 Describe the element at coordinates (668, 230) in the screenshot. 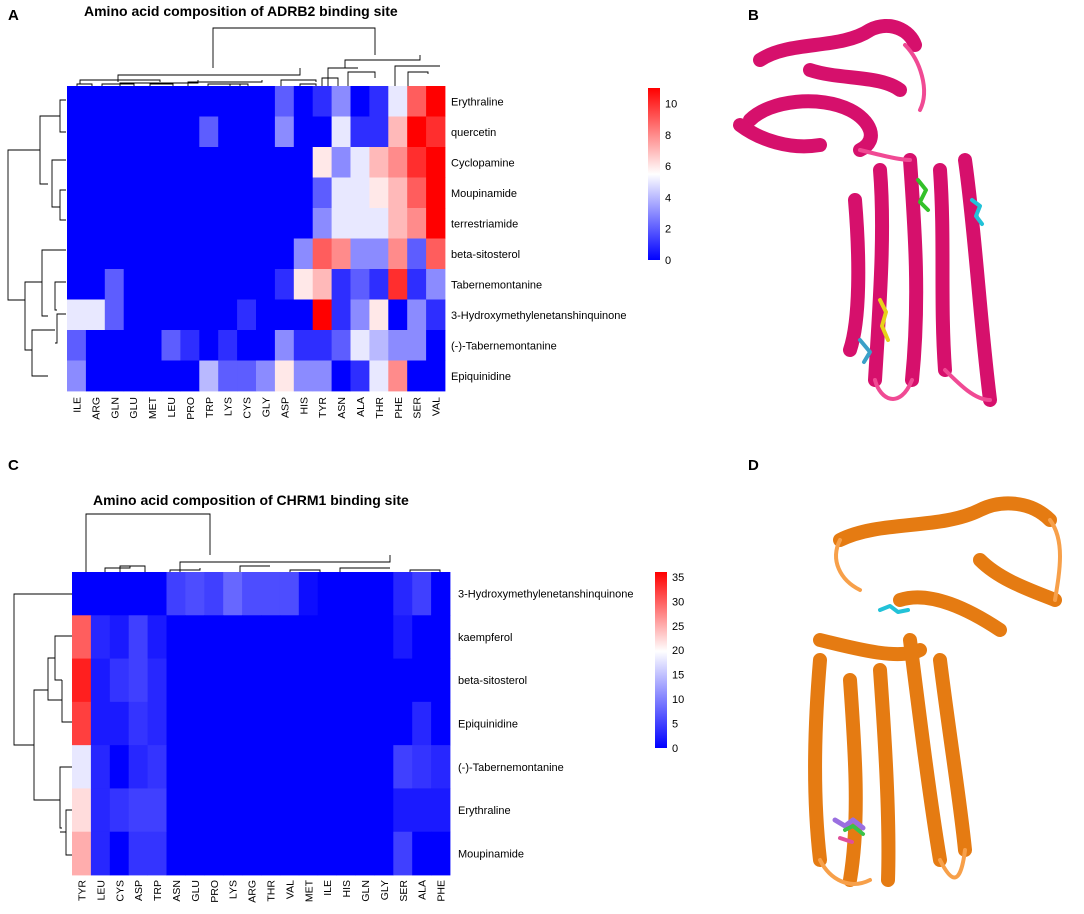

I see `colorbar-tick-label: 2` at that location.